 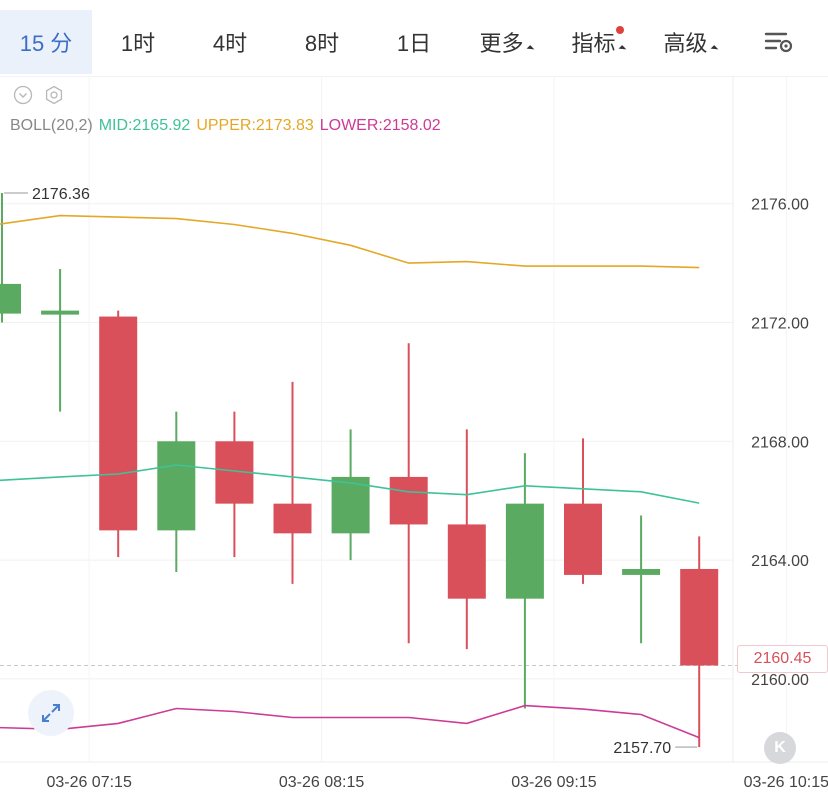 I want to click on tab-indicators: 指标, so click(x=598, y=42).